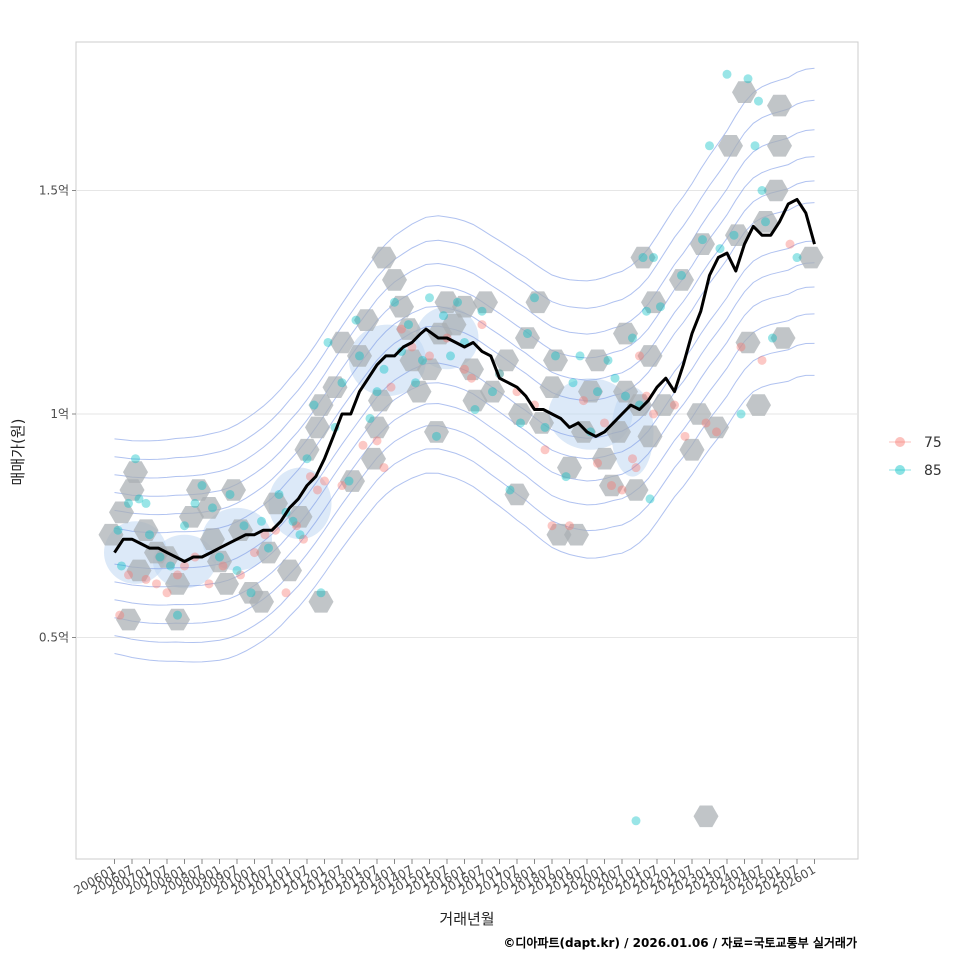 The image size is (960, 960). Describe the element at coordinates (915, 471) in the screenshot. I see `legend-entry-85: 85` at that location.